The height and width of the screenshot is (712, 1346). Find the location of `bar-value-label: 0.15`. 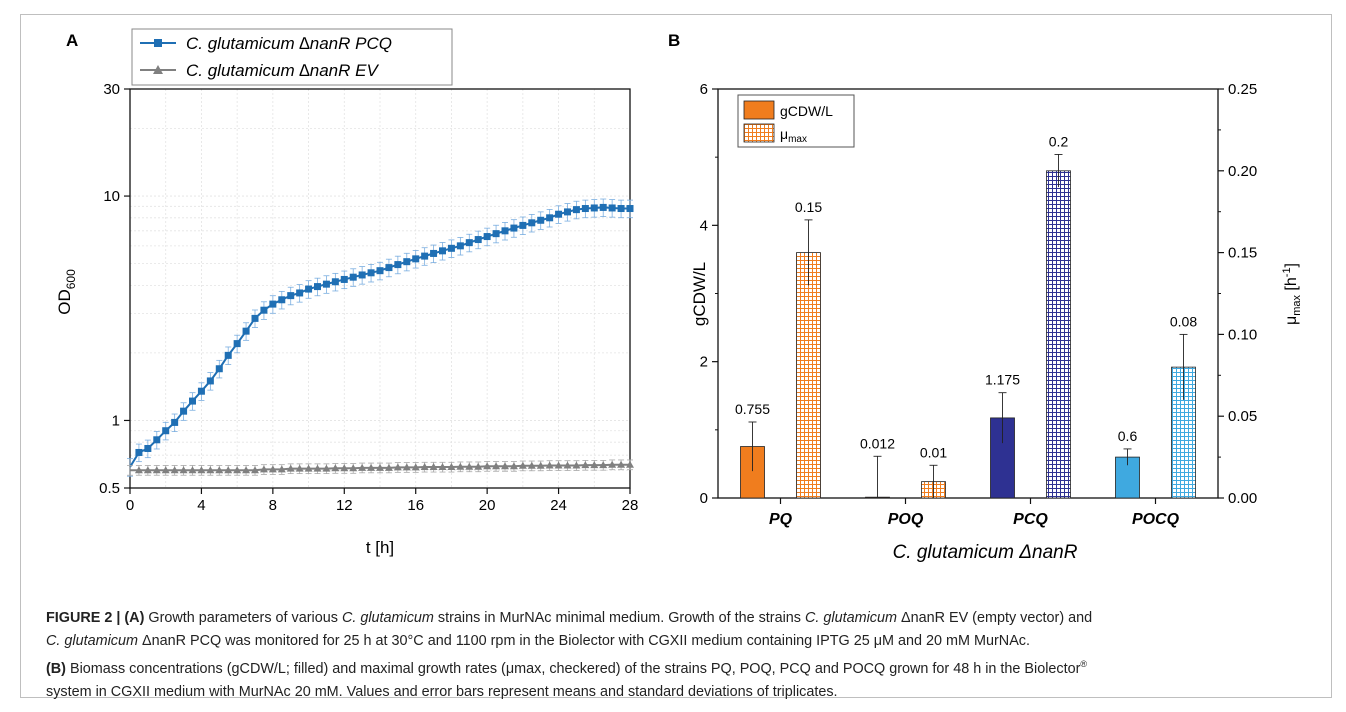

bar-value-label: 0.15 is located at coordinates (808, 207).